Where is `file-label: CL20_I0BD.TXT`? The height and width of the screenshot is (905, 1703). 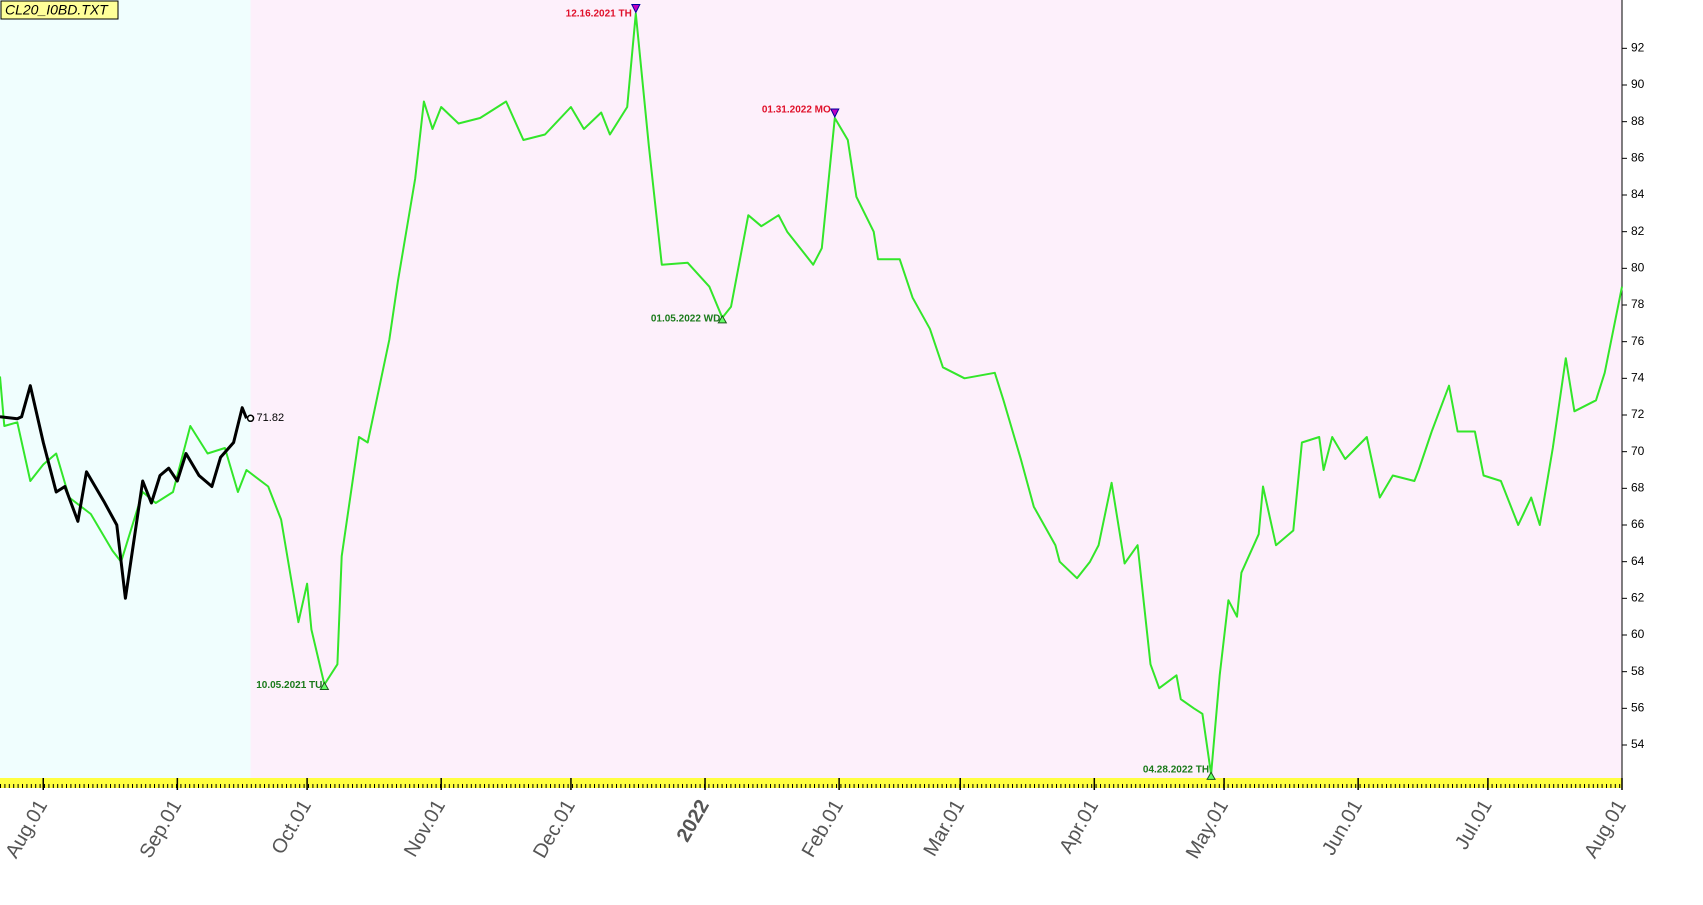 file-label: CL20_I0BD.TXT is located at coordinates (57, 10).